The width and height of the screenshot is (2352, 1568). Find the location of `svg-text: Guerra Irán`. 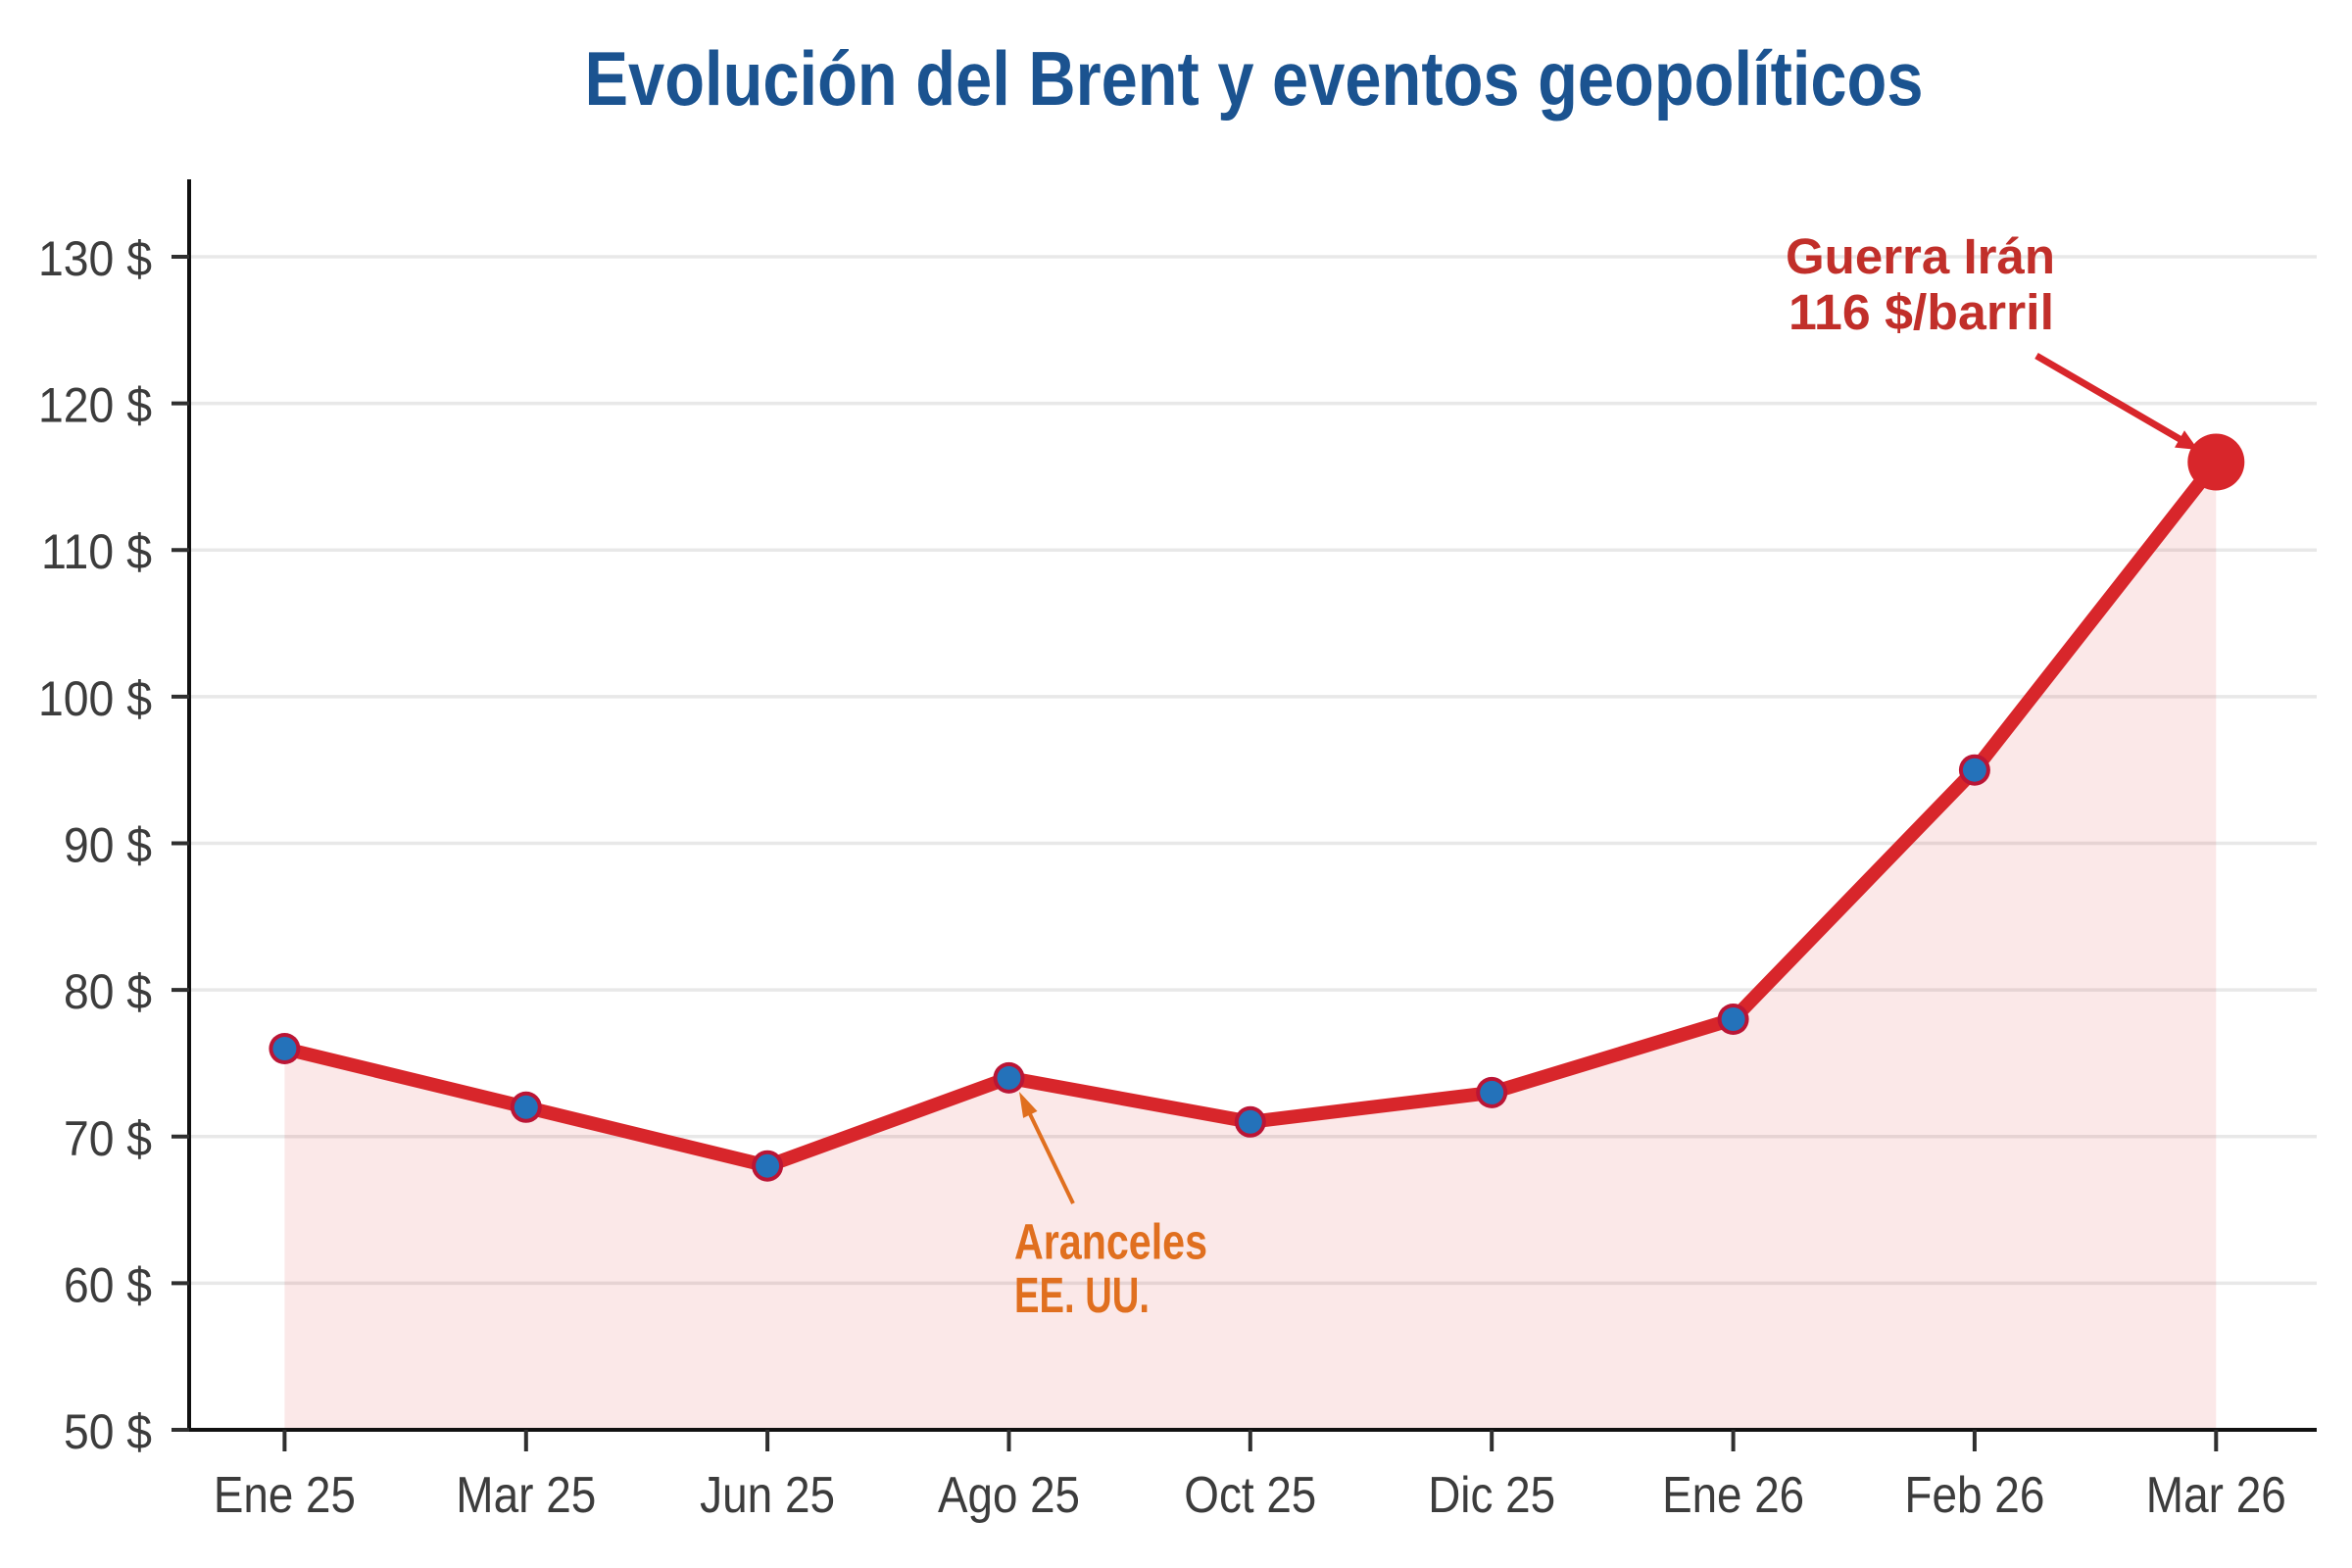

svg-text: Guerra Irán is located at coordinates (1920, 256).